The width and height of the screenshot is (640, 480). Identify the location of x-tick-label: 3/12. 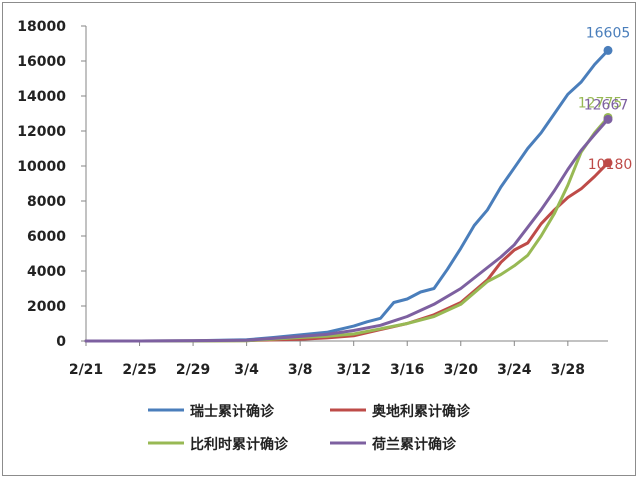
(354, 370).